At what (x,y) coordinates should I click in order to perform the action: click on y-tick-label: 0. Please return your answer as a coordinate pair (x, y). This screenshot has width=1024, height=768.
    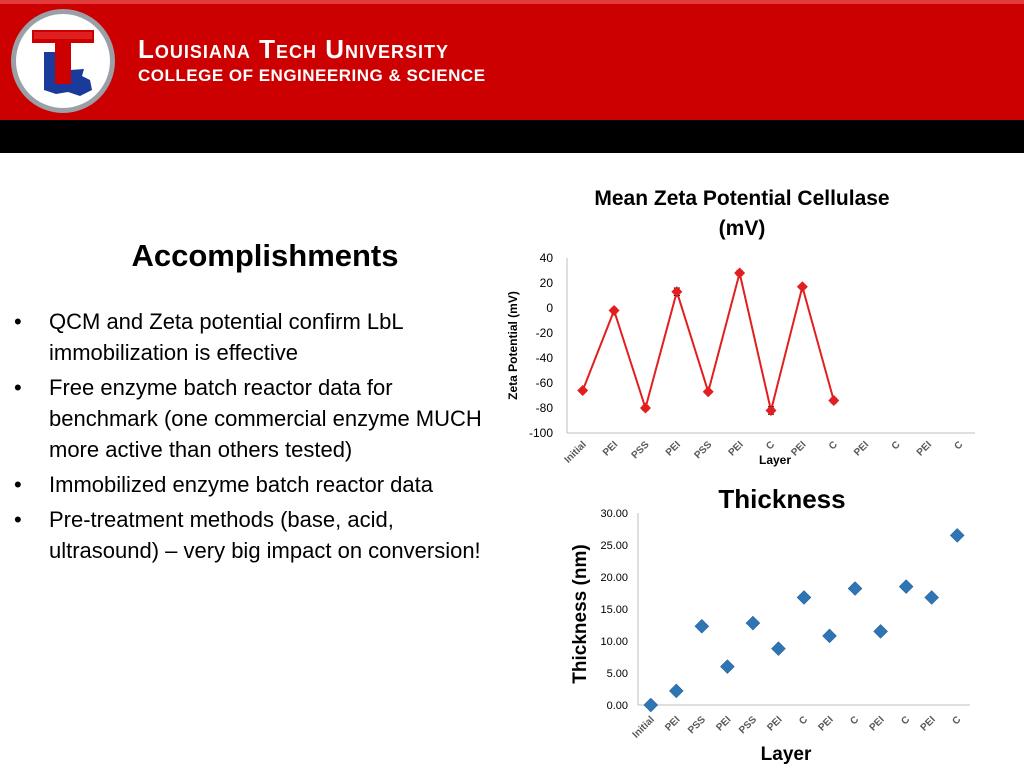
    Looking at the image, I should click on (549, 308).